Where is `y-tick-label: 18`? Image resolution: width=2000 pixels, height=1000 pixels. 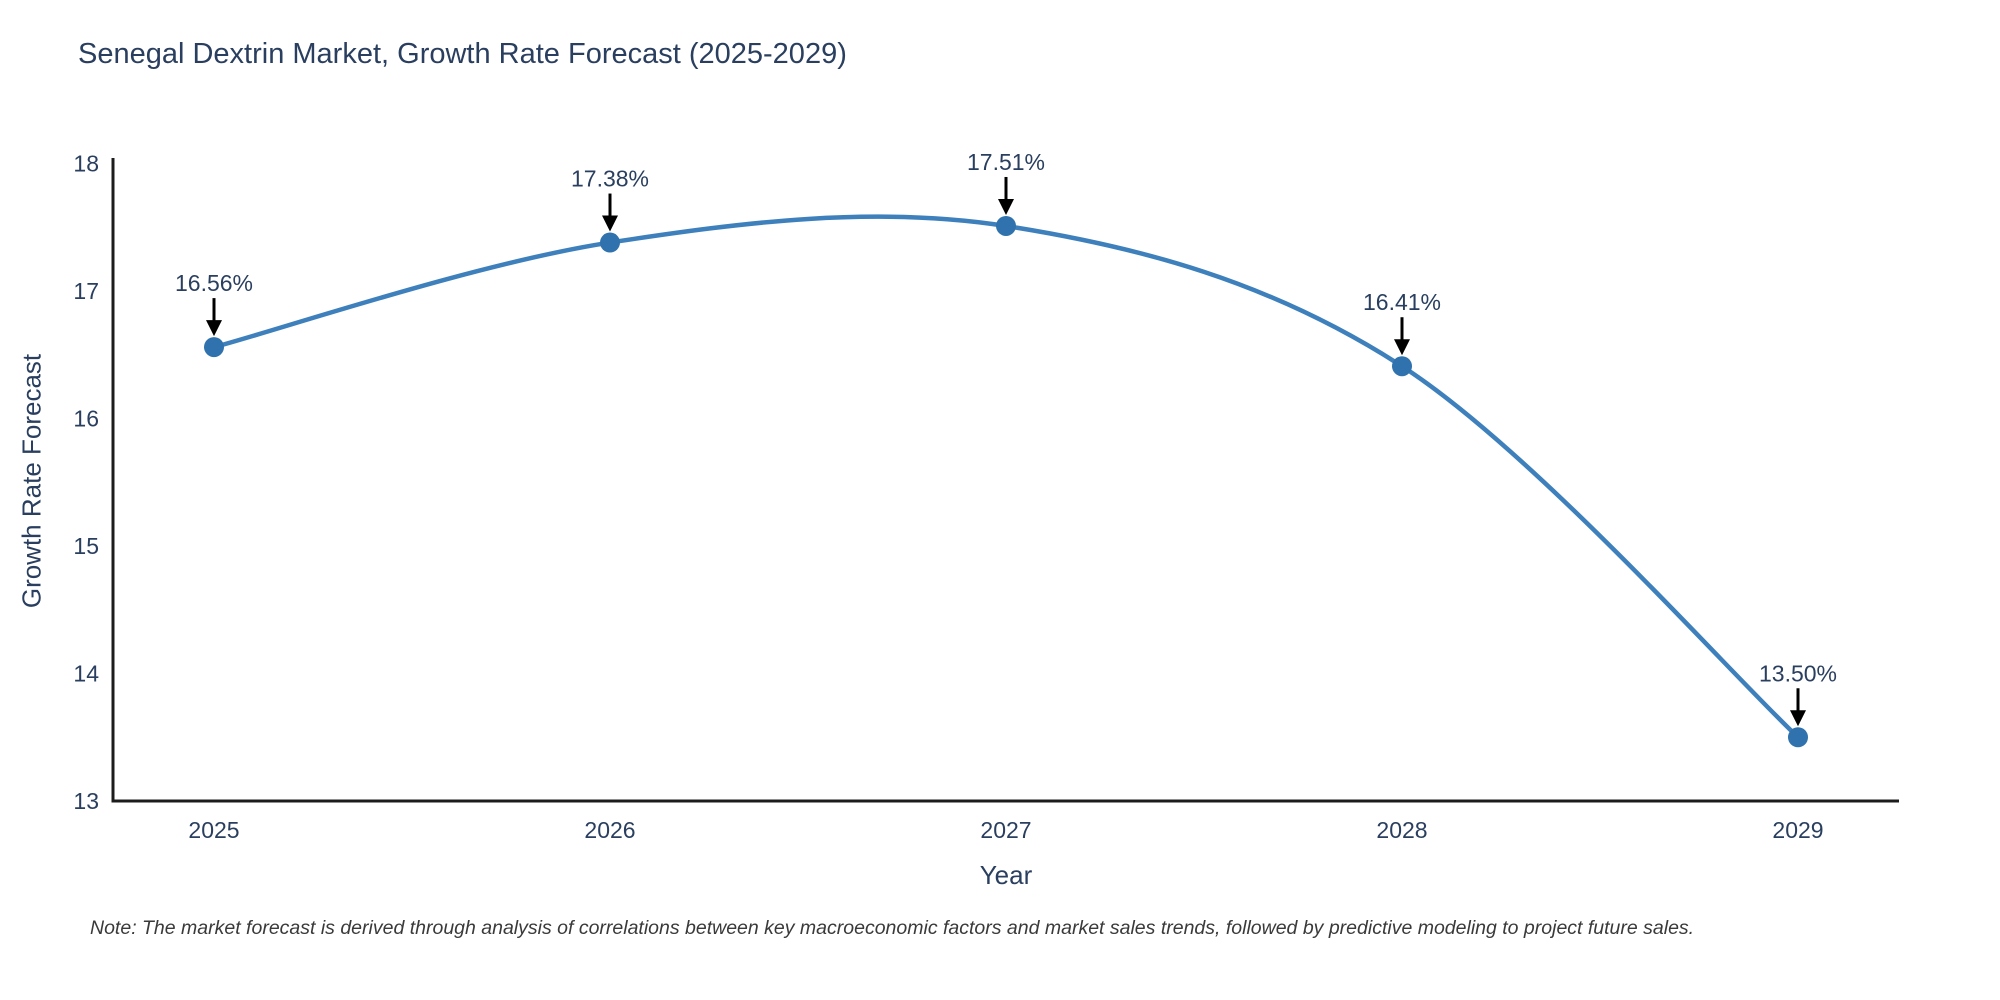 y-tick-label: 18 is located at coordinates (86, 164).